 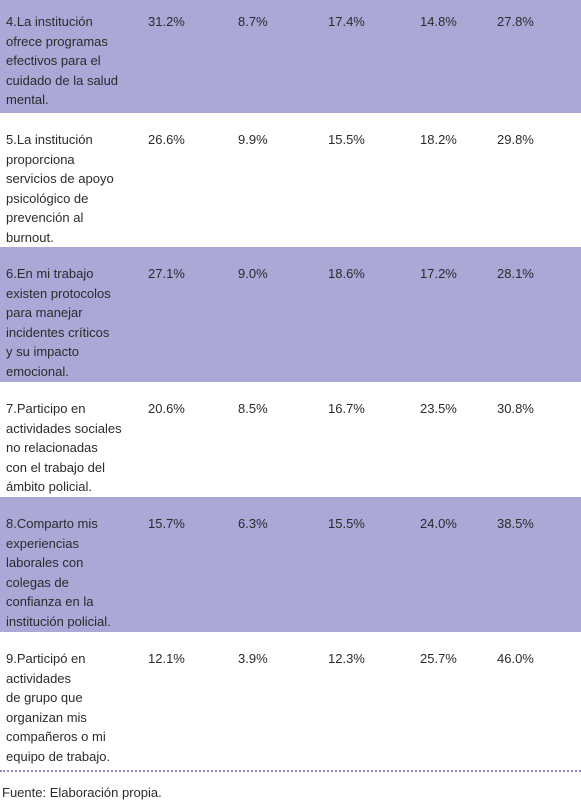 What do you see at coordinates (438, 523) in the screenshot?
I see `percent-cell: 24.0%` at bounding box center [438, 523].